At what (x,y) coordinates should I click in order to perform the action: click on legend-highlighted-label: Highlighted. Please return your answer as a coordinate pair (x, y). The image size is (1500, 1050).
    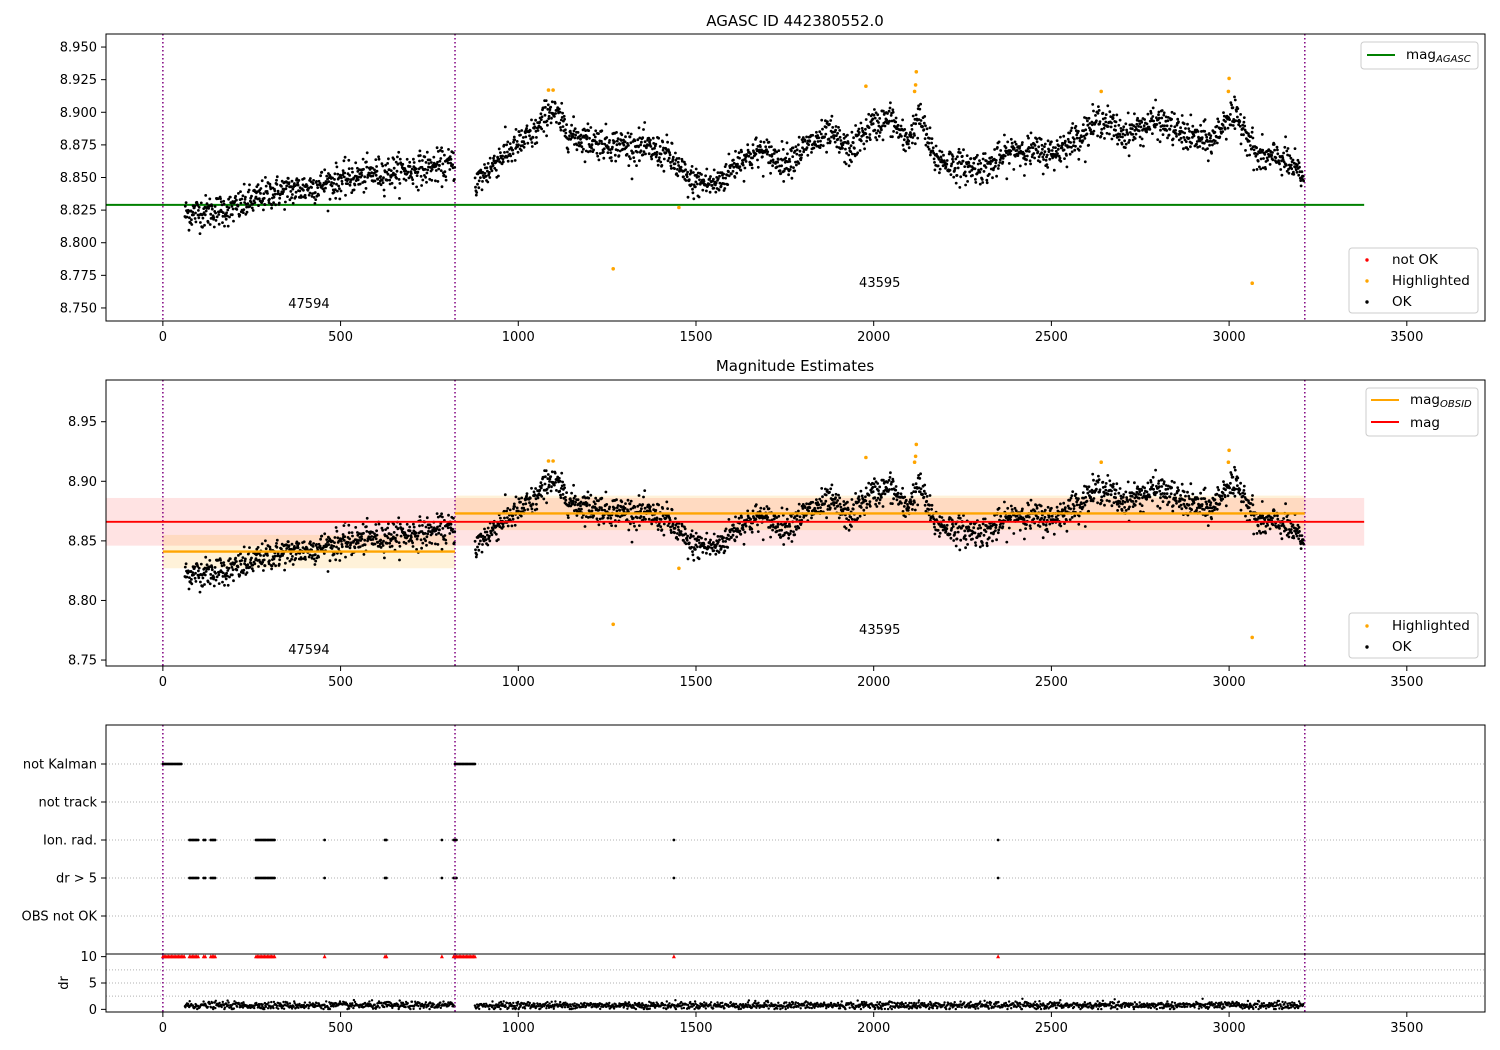
    Looking at the image, I should click on (1431, 281).